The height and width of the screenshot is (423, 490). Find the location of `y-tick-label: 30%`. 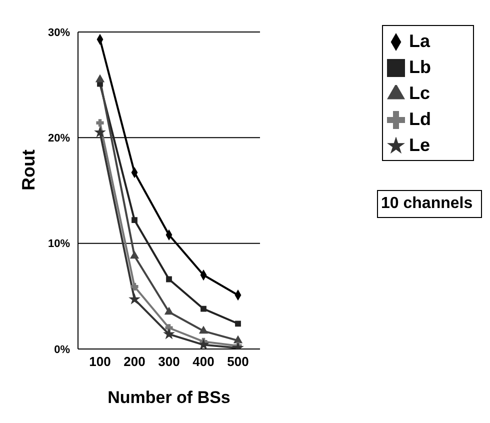

y-tick-label: 30% is located at coordinates (59, 32).